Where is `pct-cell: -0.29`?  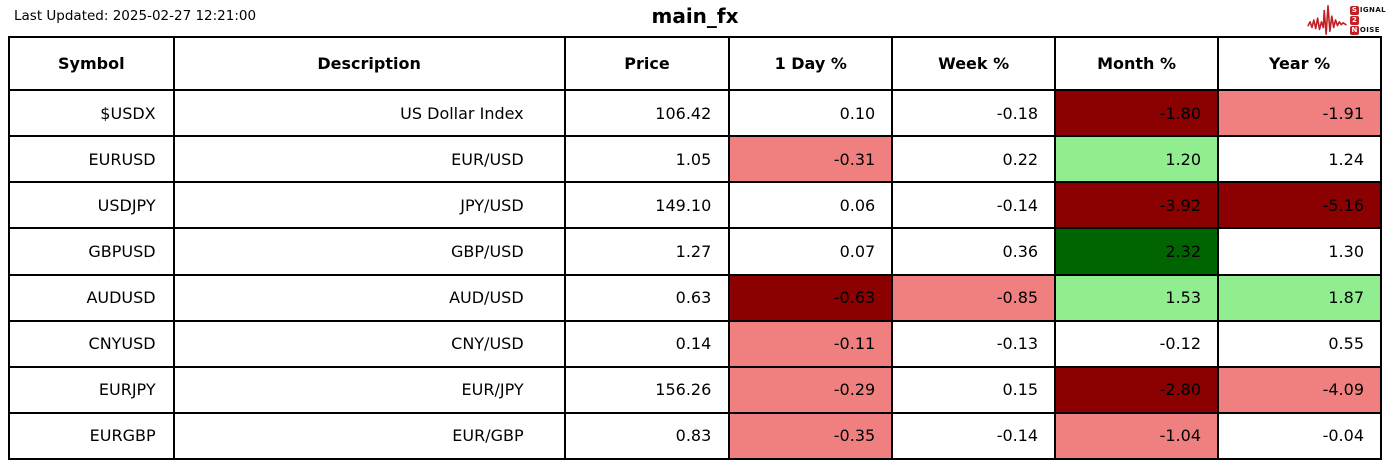 pct-cell: -0.29 is located at coordinates (811, 389).